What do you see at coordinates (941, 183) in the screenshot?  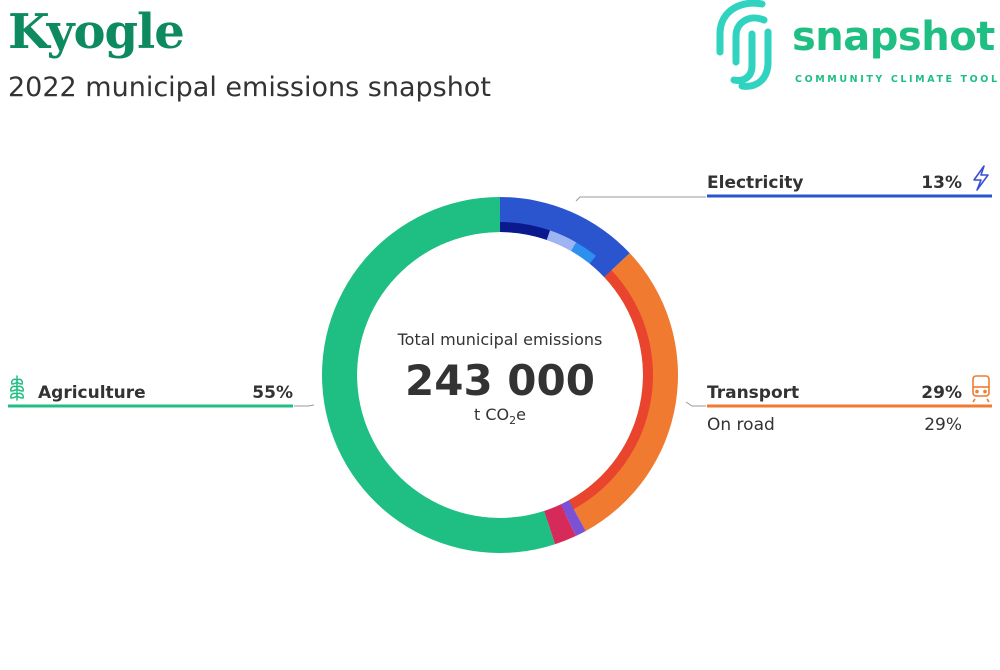 I see `electricity-percent: 13%` at bounding box center [941, 183].